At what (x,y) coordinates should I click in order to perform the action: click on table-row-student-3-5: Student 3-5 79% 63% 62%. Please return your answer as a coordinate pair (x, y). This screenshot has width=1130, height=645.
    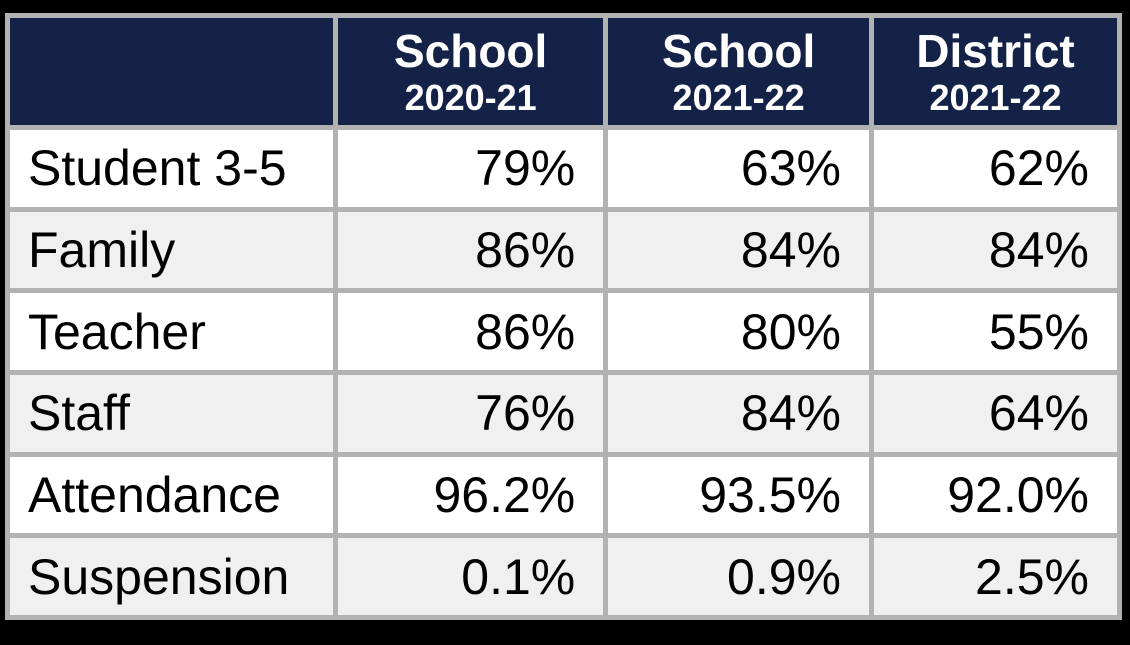
    Looking at the image, I should click on (563, 168).